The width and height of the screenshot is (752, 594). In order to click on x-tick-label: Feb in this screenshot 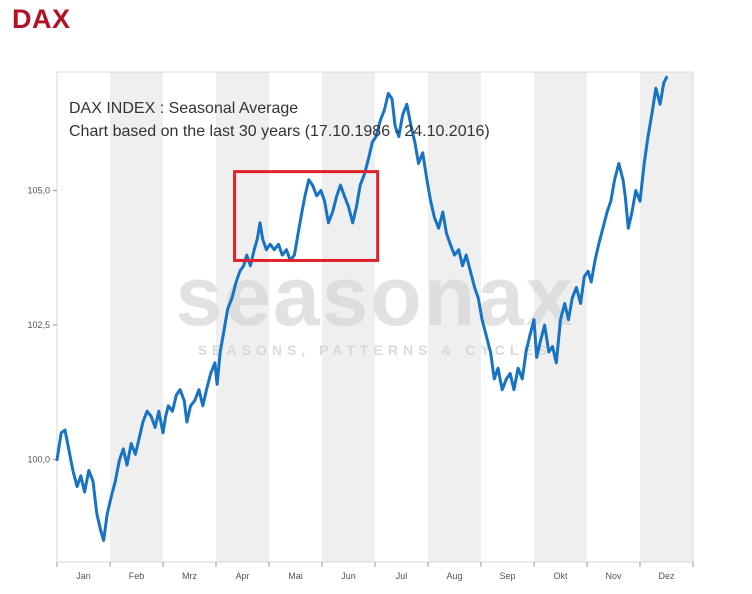, I will do `click(137, 576)`.